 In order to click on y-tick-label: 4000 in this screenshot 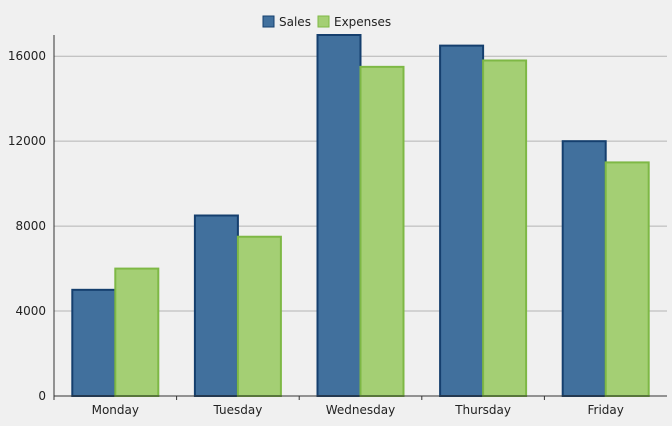, I will do `click(30, 311)`.